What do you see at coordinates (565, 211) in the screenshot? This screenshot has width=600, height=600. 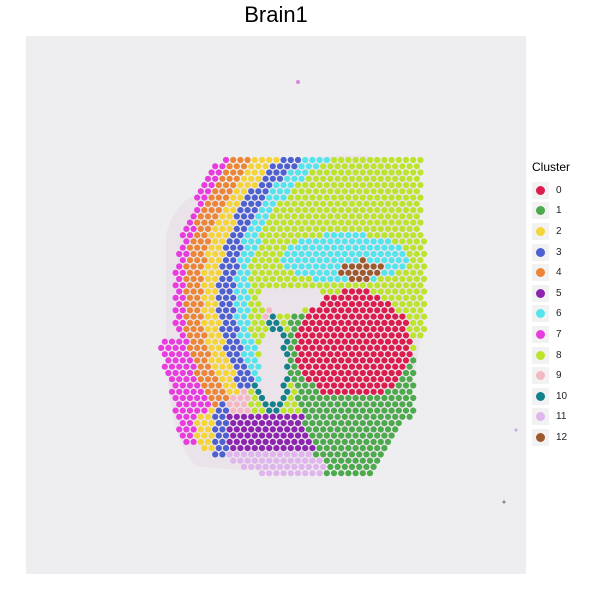 I see `legend-item: 1` at bounding box center [565, 211].